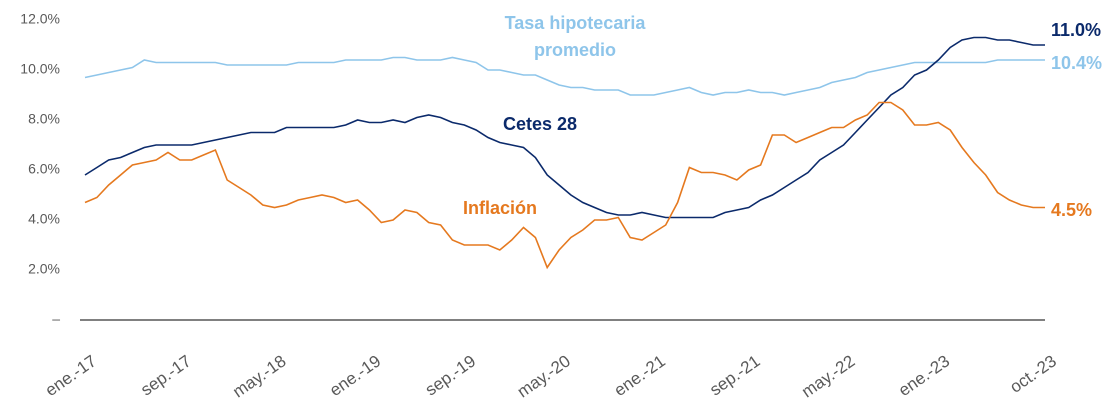 The height and width of the screenshot is (416, 1115). What do you see at coordinates (544, 376) in the screenshot?
I see `x-tick-label: may.-20` at bounding box center [544, 376].